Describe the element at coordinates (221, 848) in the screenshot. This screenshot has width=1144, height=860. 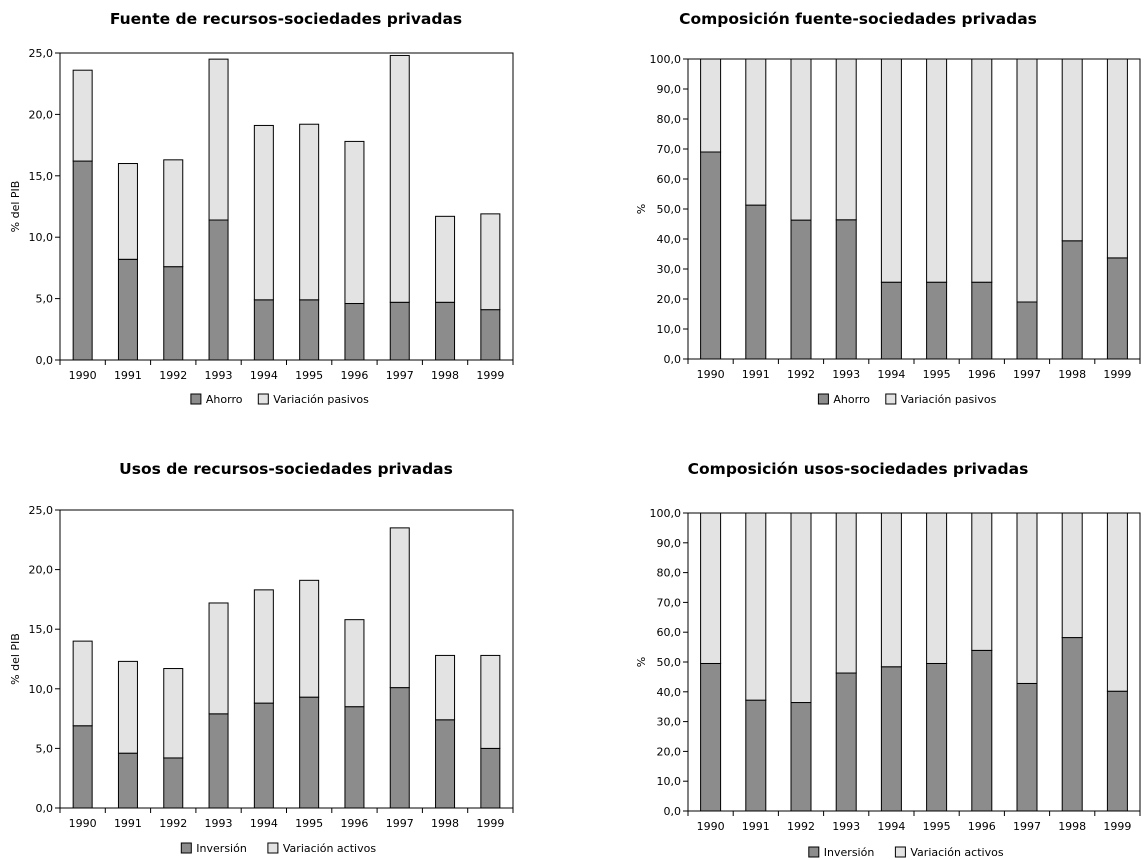
I see `legend-label: Inversión` at that location.